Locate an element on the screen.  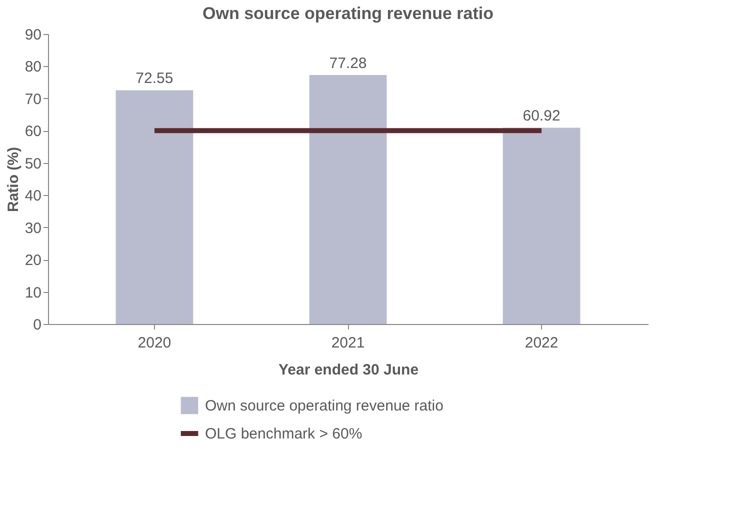
y-tick-label: 80 is located at coordinates (33, 67).